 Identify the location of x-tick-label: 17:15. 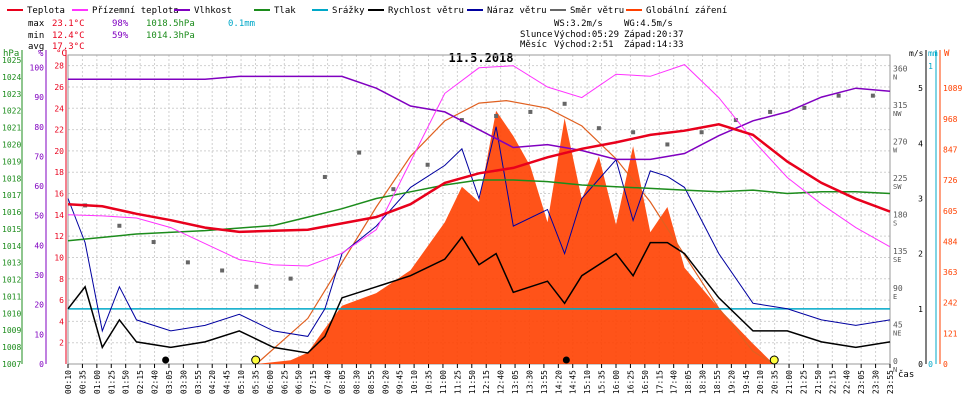
(659, 382).